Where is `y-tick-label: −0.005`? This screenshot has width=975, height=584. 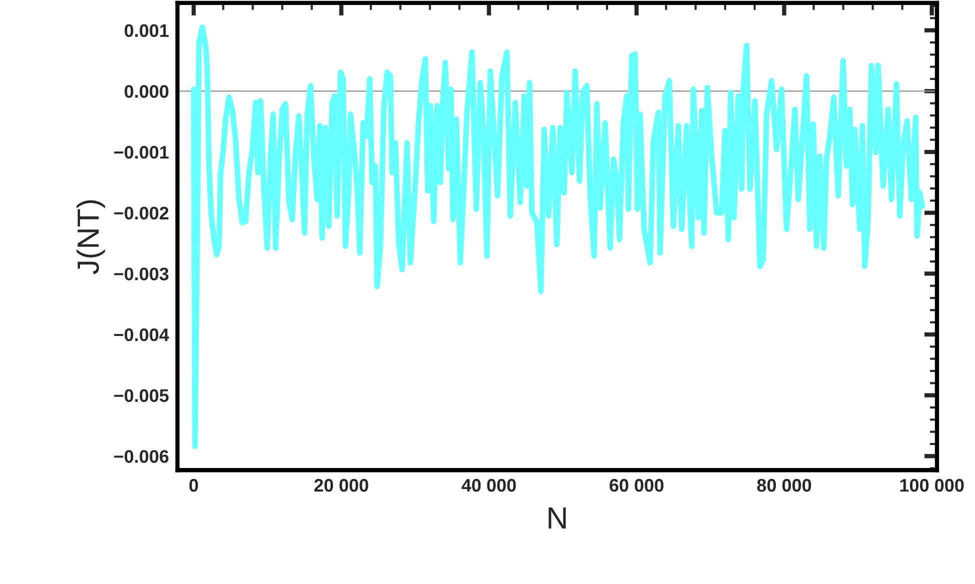 y-tick-label: −0.005 is located at coordinates (141, 395).